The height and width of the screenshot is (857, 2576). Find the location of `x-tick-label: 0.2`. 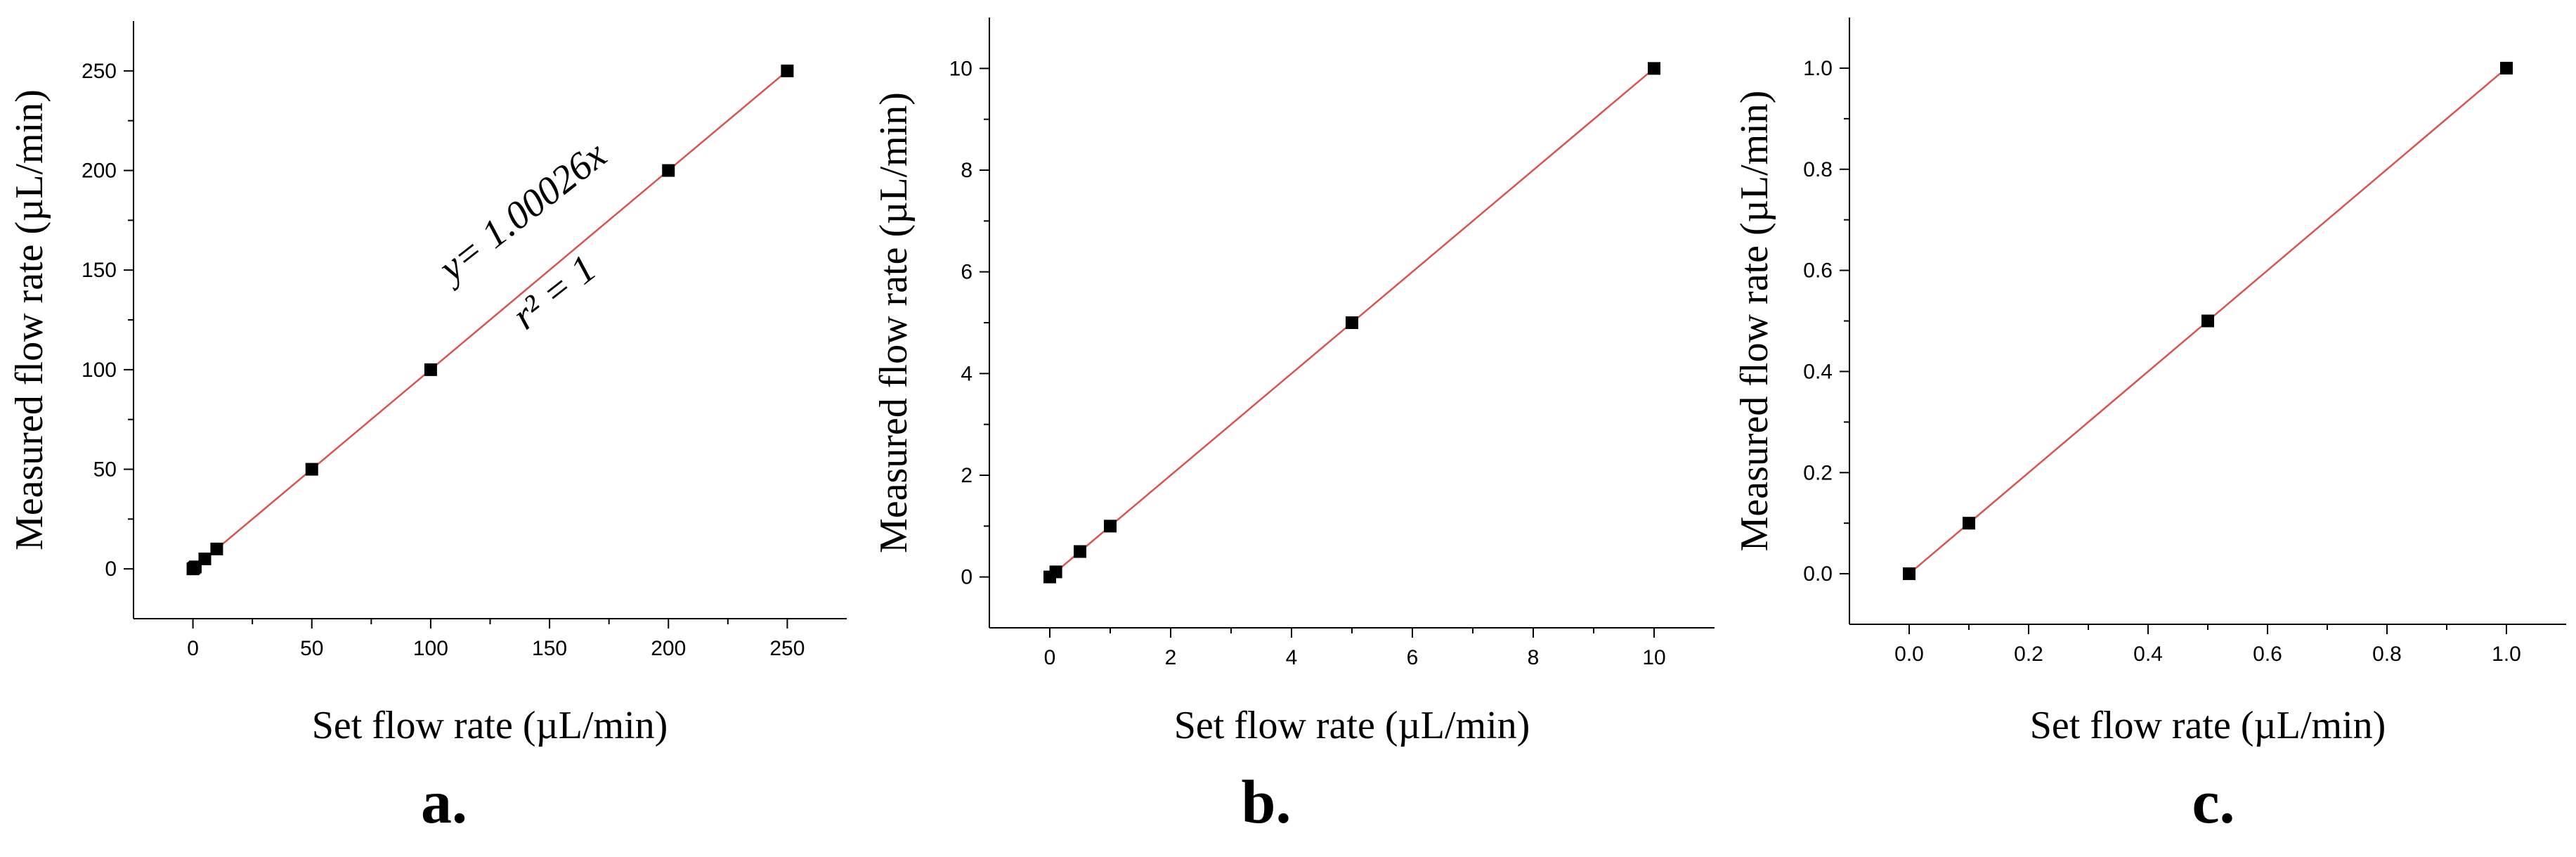

x-tick-label: 0.2 is located at coordinates (2028, 654).